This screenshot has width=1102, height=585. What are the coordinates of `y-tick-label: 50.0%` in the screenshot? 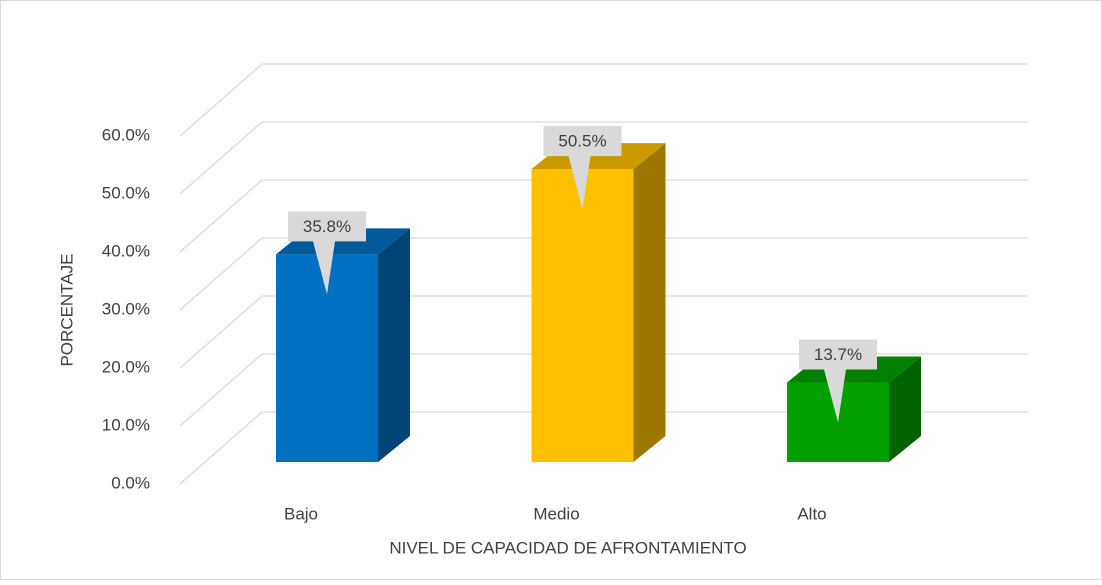 It's located at (126, 192).